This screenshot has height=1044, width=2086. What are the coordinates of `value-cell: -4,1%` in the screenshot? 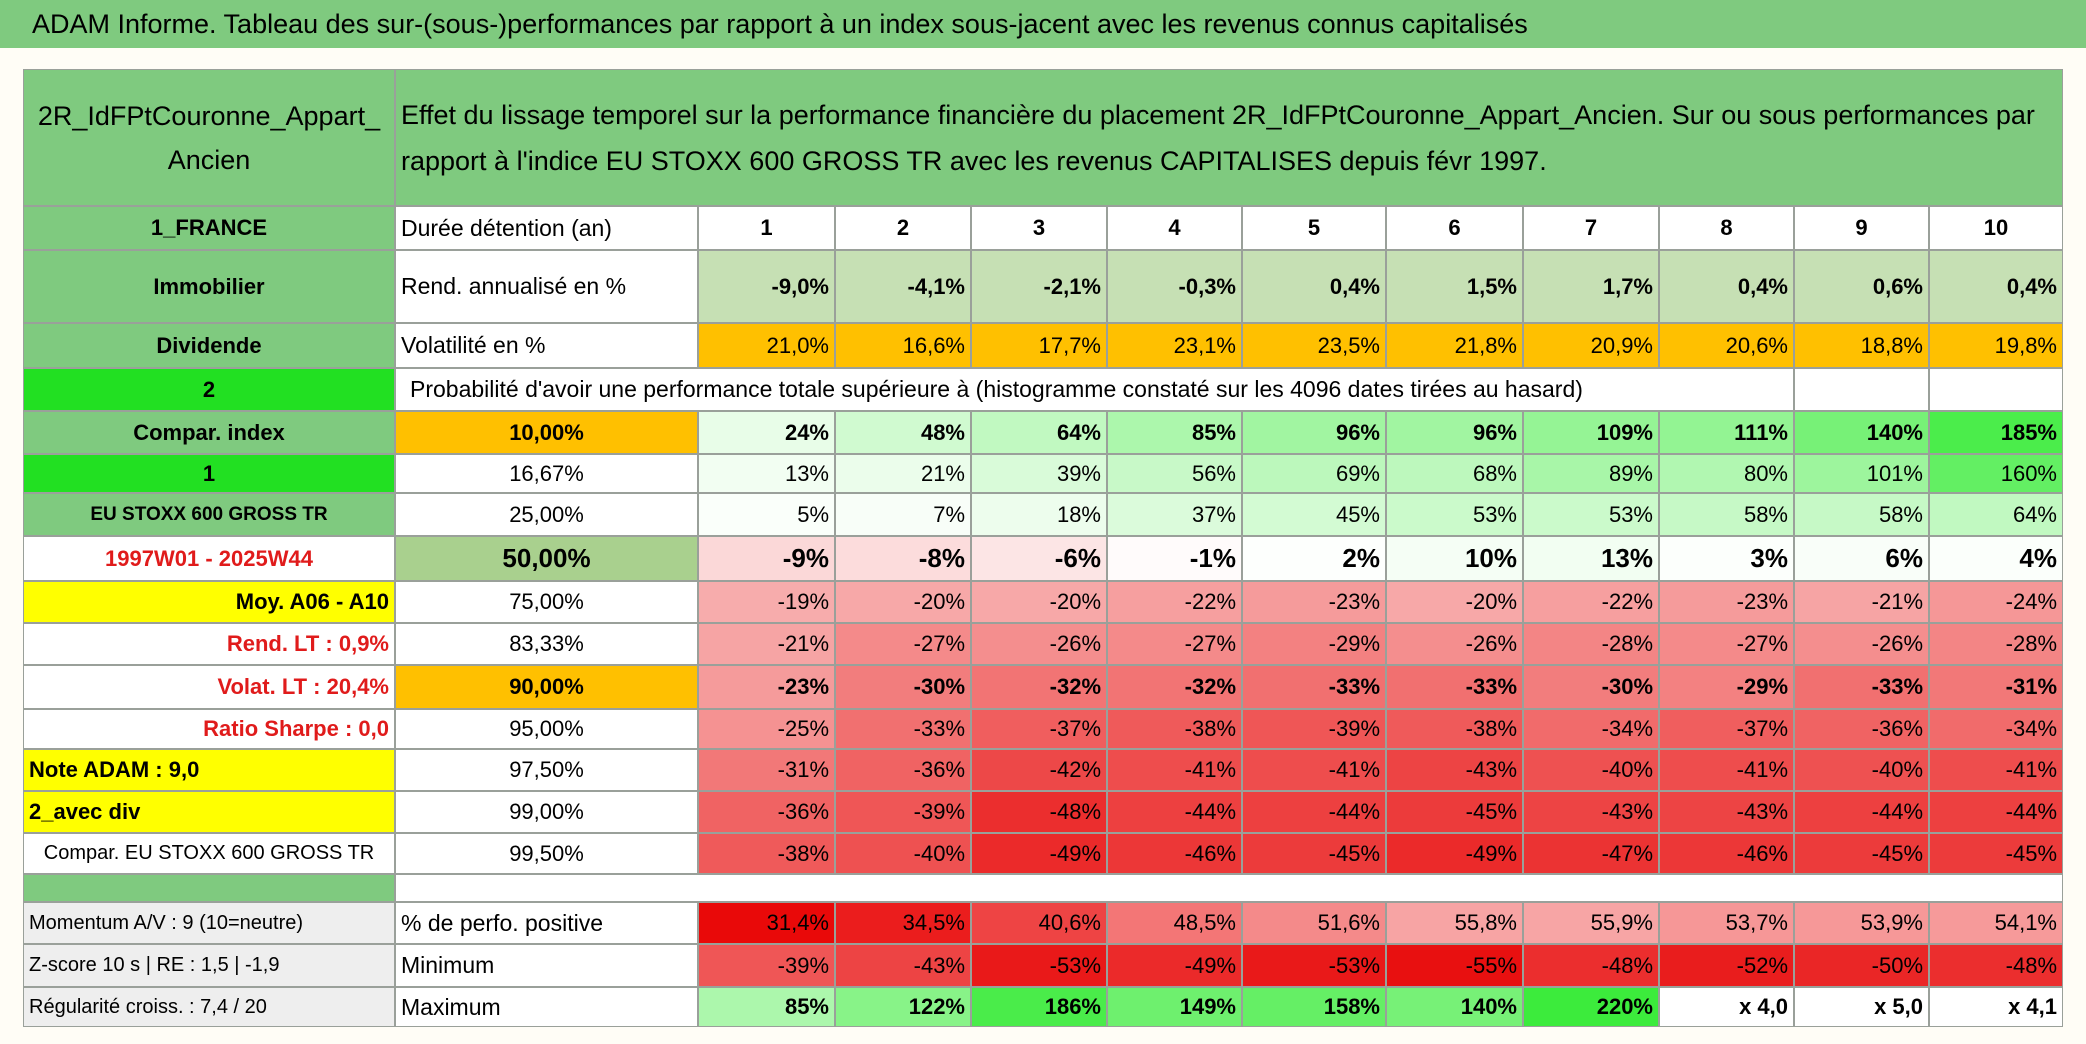 It's located at (903, 286).